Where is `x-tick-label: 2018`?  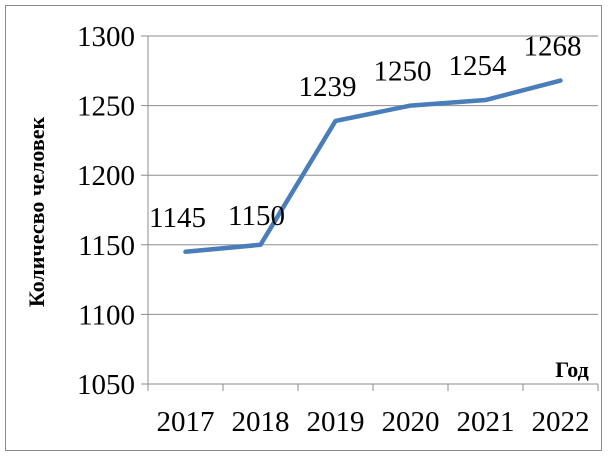
x-tick-label: 2018 is located at coordinates (261, 422).